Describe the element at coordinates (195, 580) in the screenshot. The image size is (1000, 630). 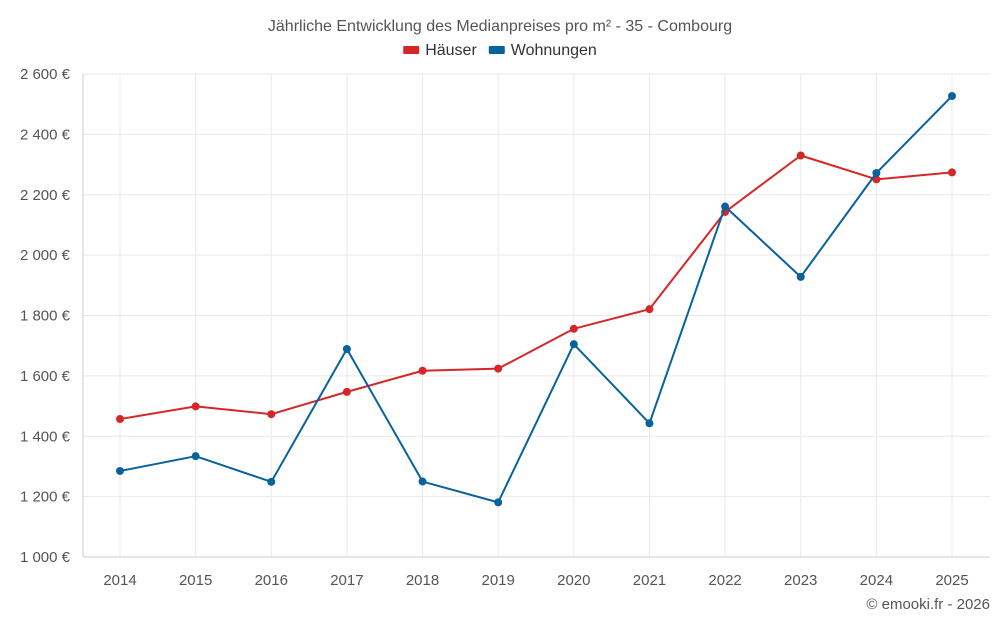
I see `x-tick-label: 2015` at that location.